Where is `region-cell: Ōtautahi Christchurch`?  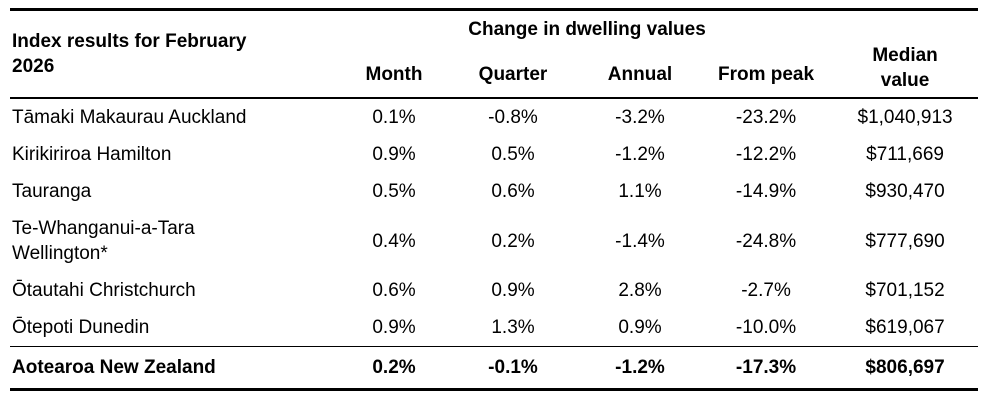
region-cell: Ōtautahi Christchurch is located at coordinates (104, 290).